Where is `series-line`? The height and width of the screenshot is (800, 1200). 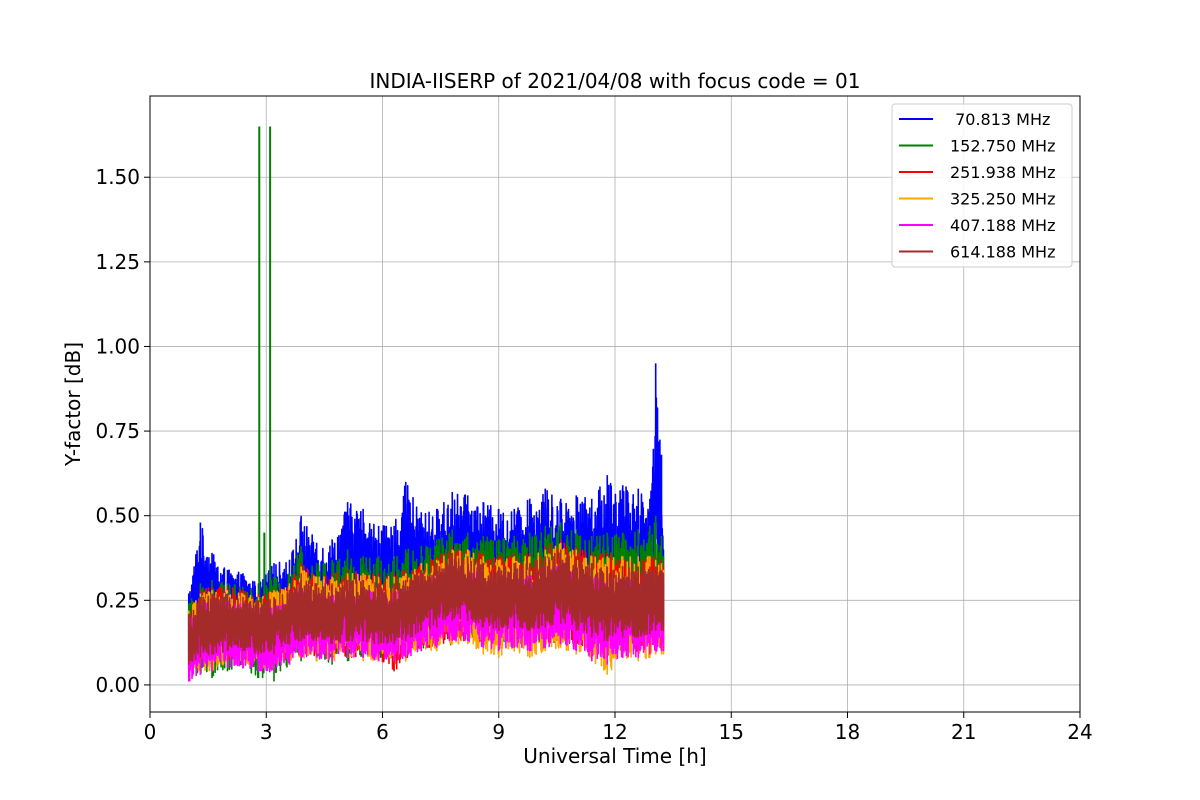 series-line is located at coordinates (426, 607).